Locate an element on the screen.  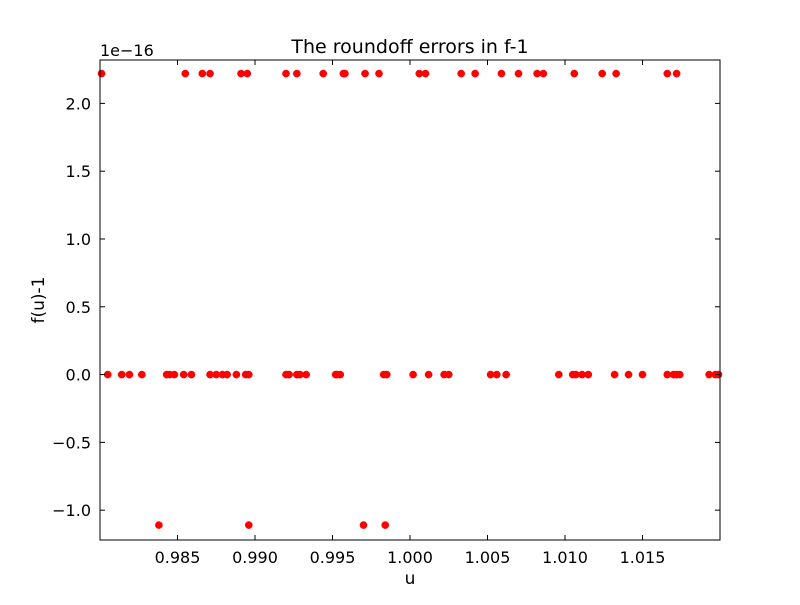
y-axis-label: f(u)-1 is located at coordinates (39, 300).